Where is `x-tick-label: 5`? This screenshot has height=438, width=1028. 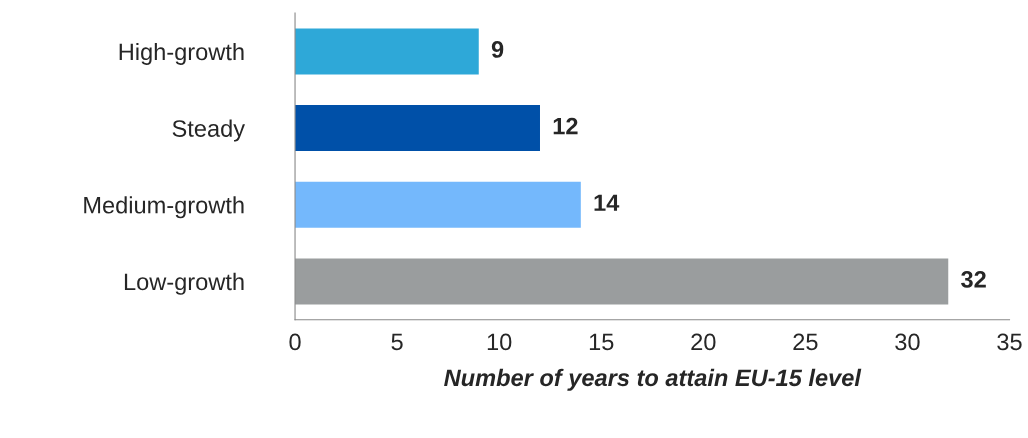
x-tick-label: 5 is located at coordinates (397, 342).